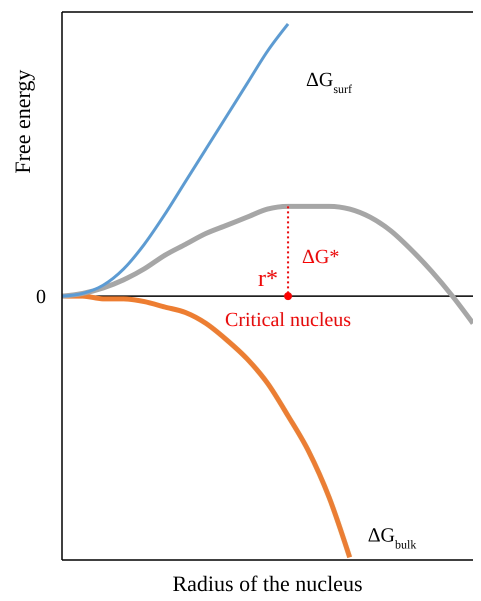 This screenshot has width=481, height=601. I want to click on annotation: ΔG*, so click(321, 257).